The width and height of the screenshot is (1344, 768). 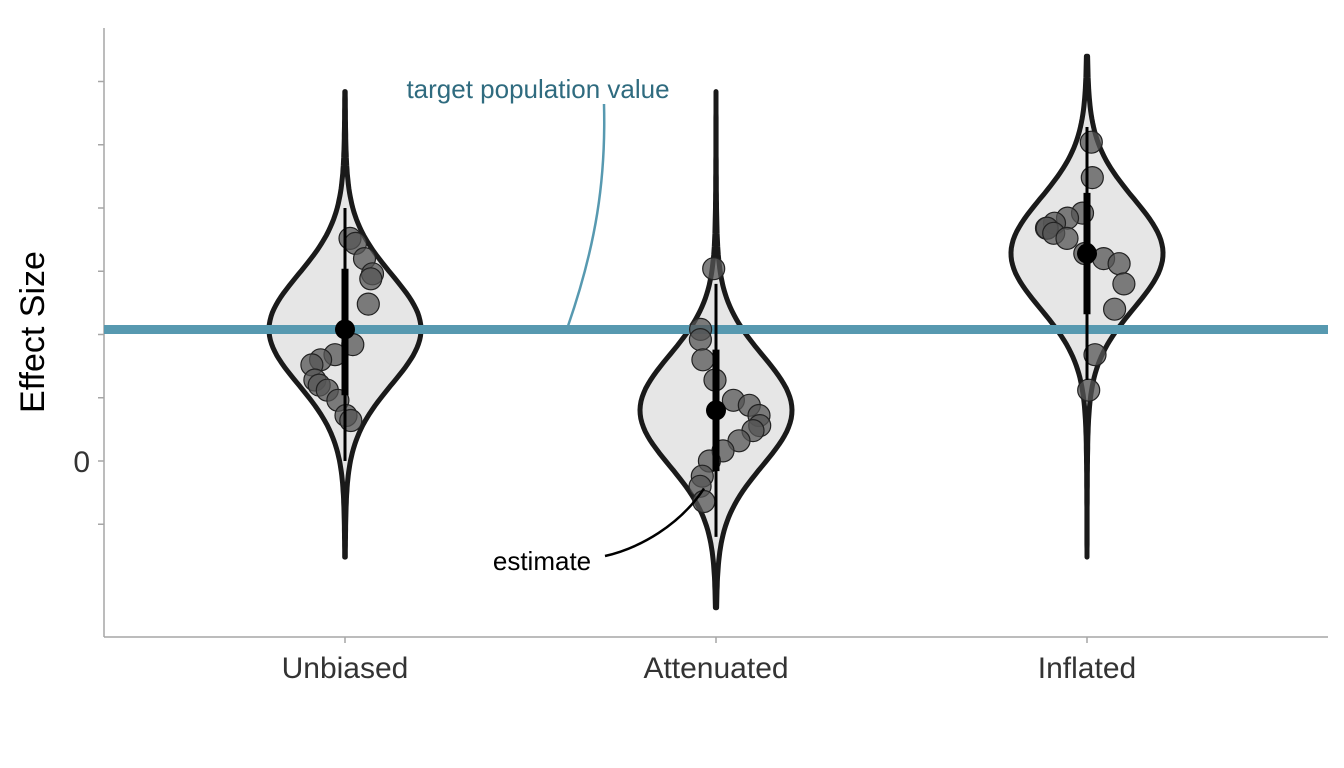 I want to click on estimate-point-inflated, so click(x=1087, y=253).